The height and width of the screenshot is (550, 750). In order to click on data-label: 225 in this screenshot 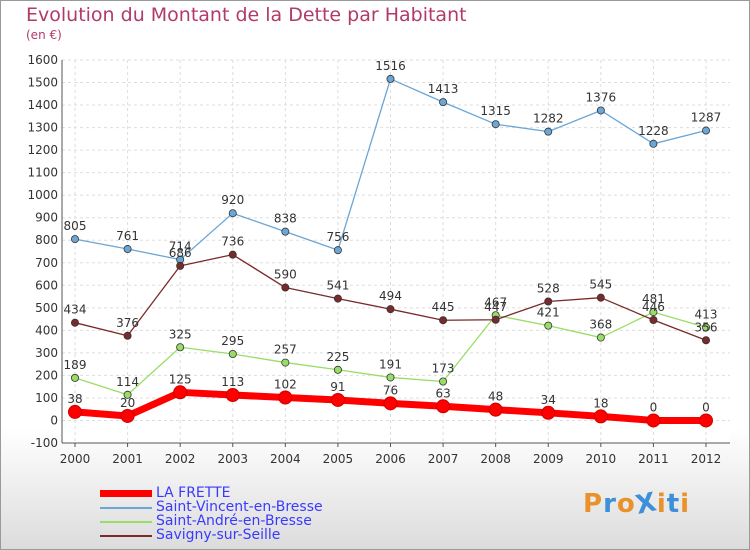, I will do `click(337, 357)`.